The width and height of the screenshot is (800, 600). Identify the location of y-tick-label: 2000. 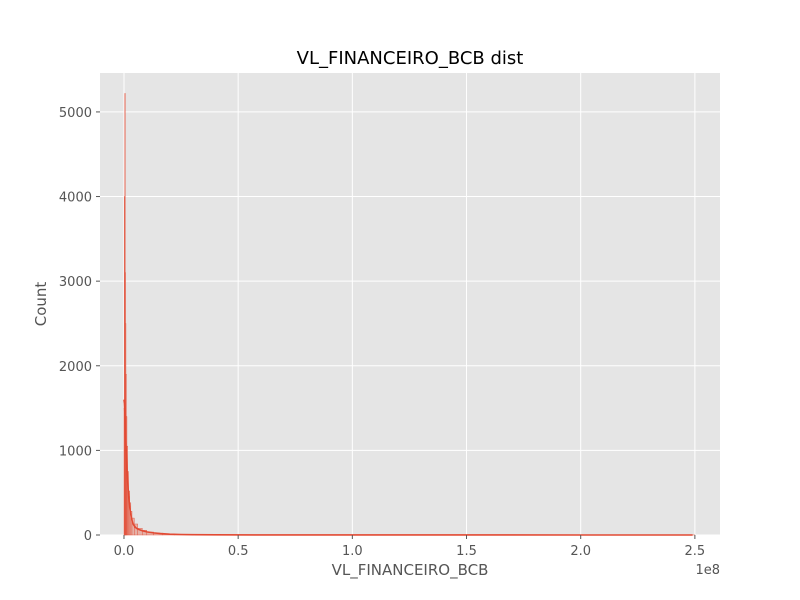
(75, 367).